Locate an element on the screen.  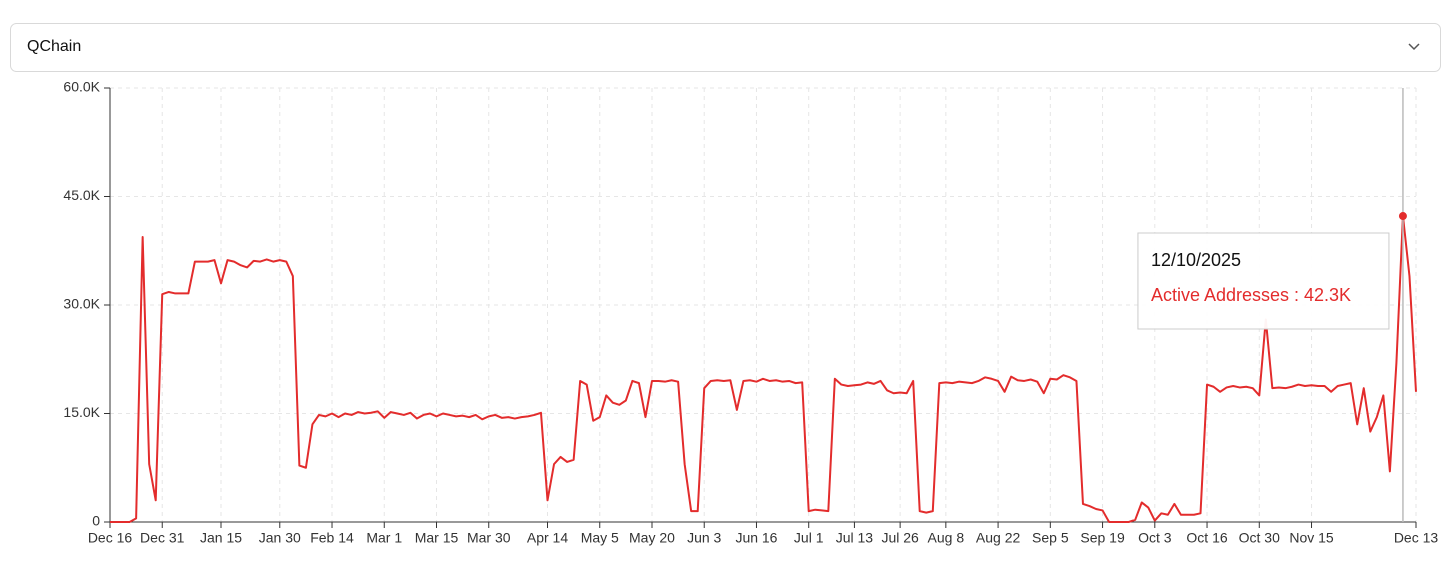
tooltip: 12/10/2025 Active Addresses : 42.3K is located at coordinates (1263, 281).